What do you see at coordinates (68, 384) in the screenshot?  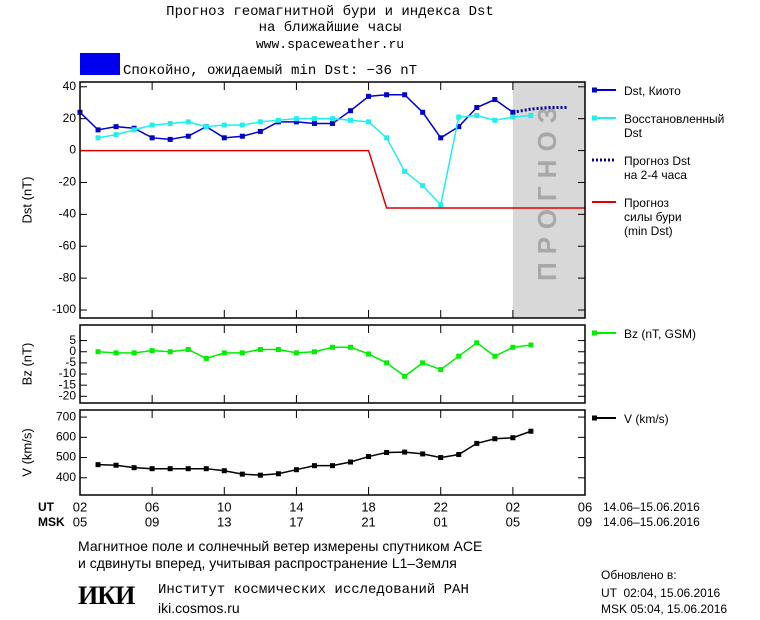 I see `y-tick-label: -15` at bounding box center [68, 384].